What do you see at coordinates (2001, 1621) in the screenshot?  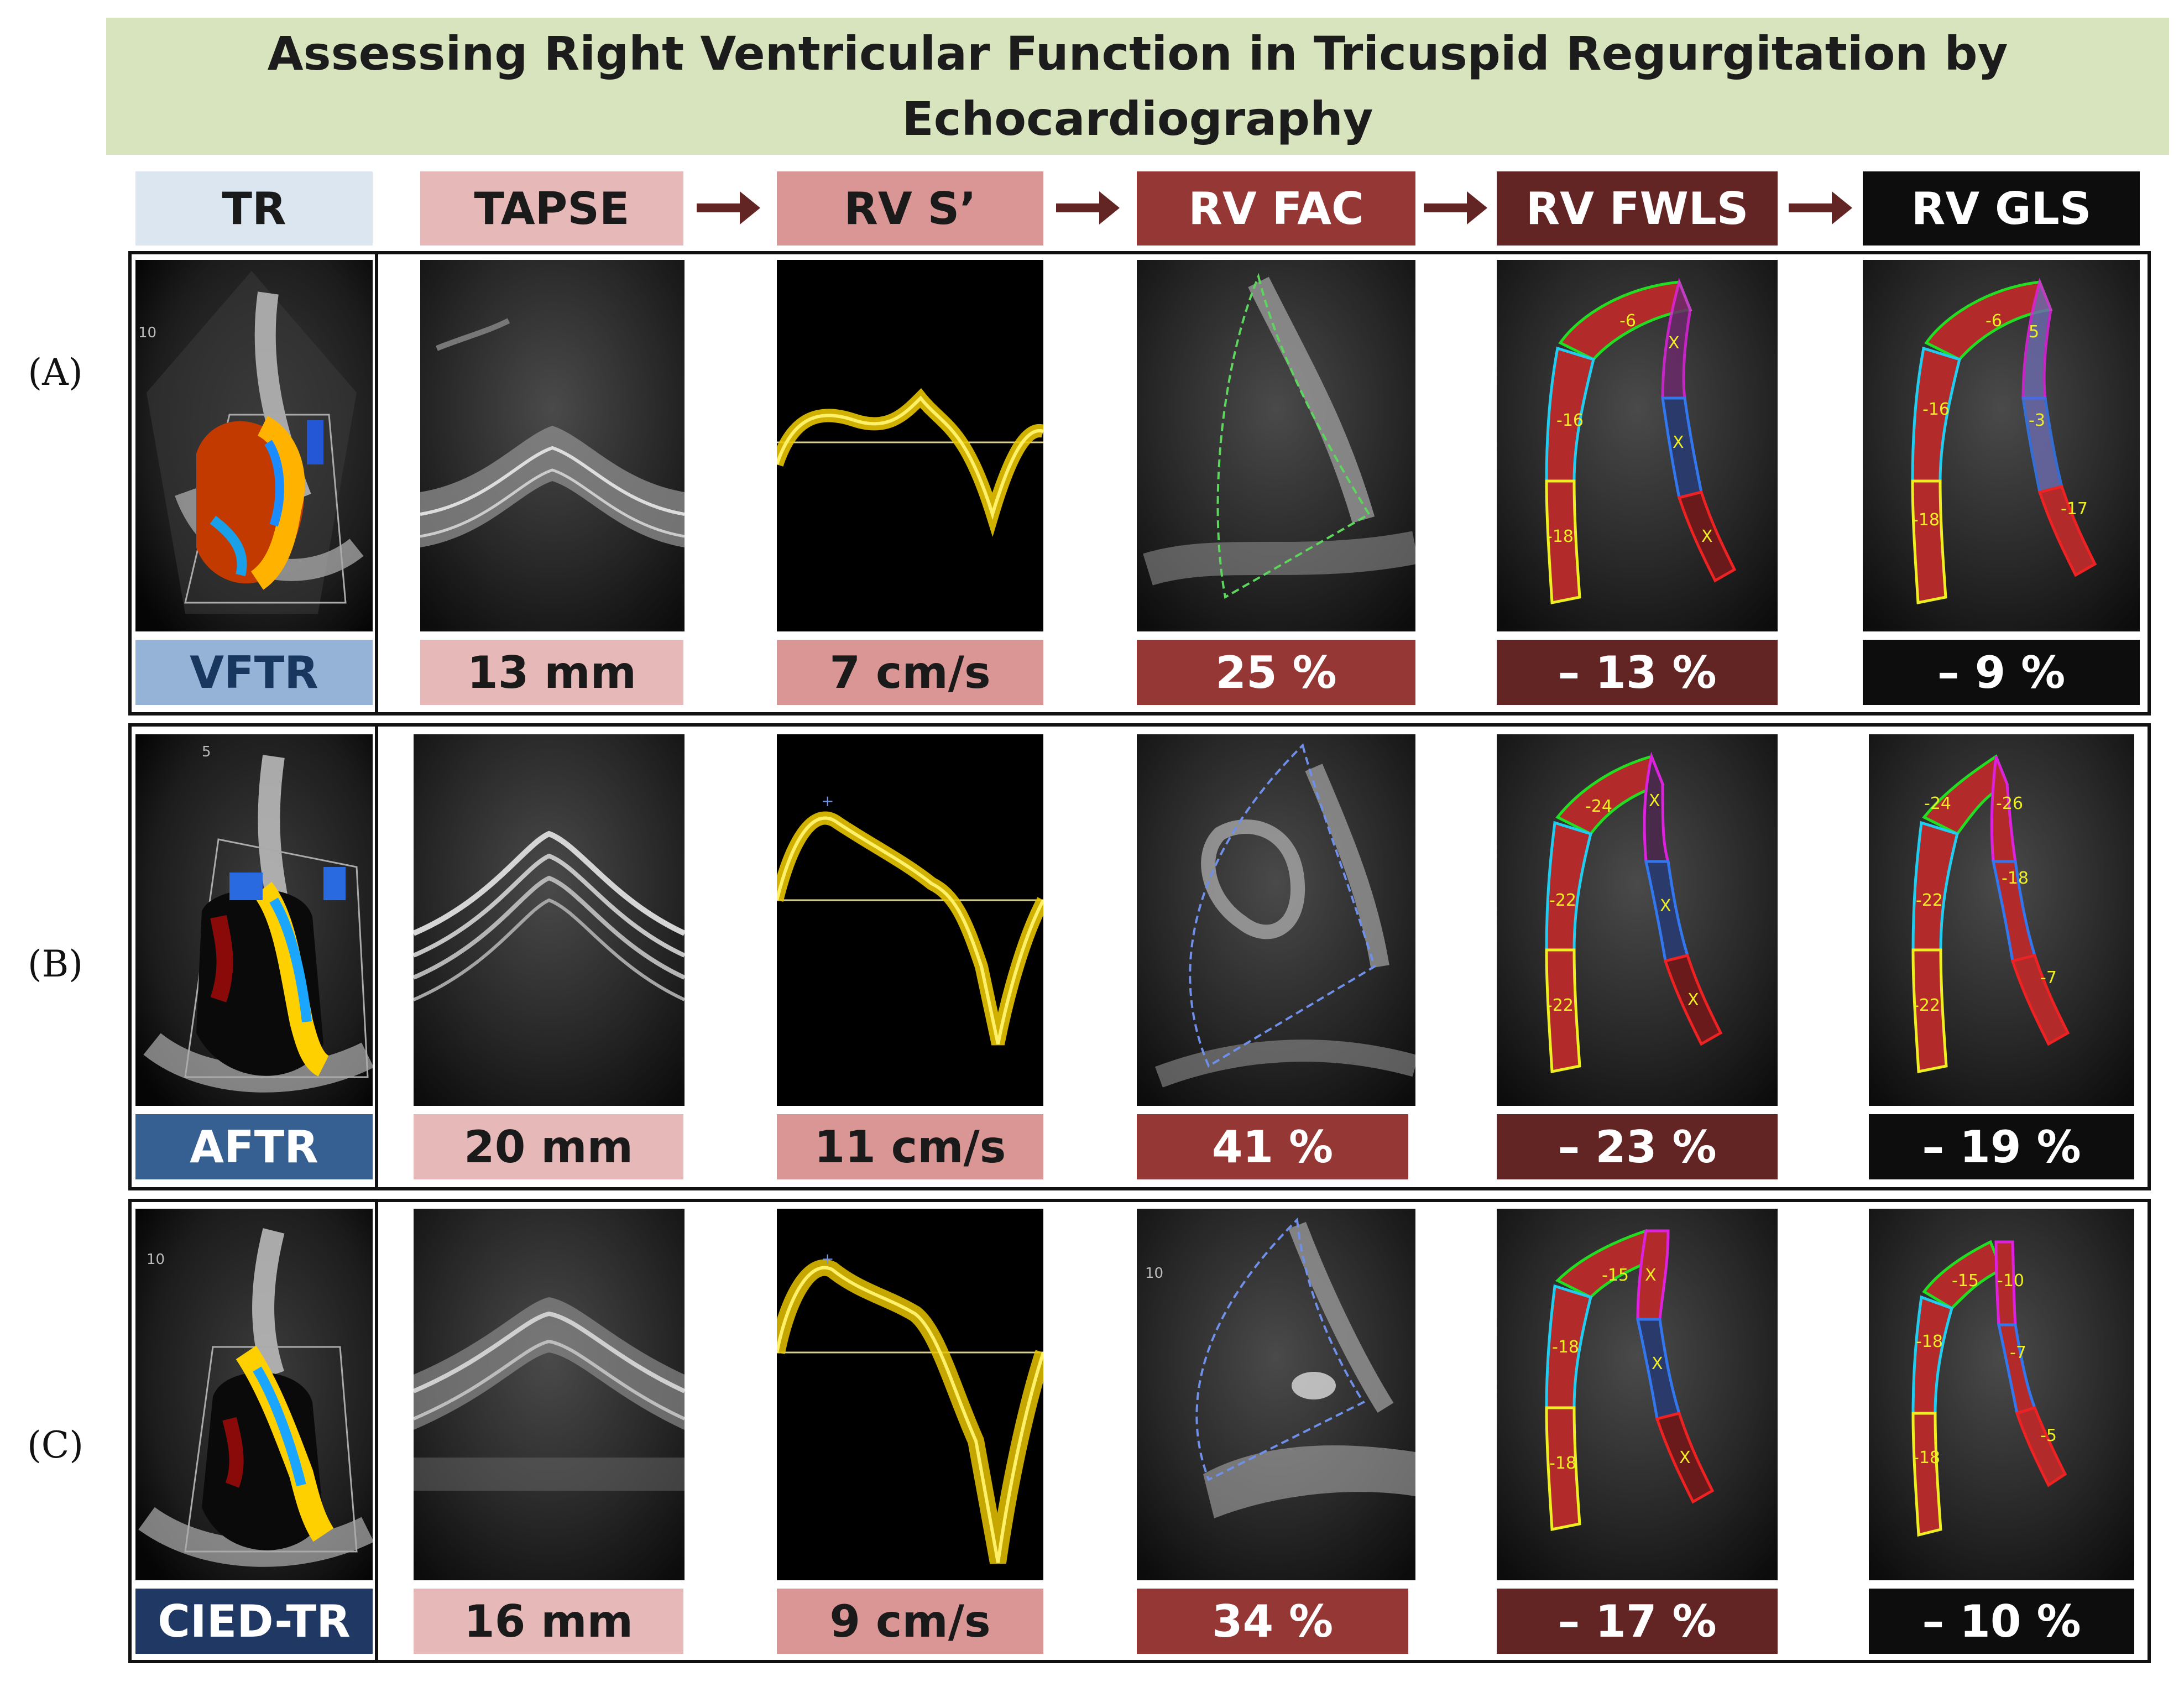 I see `gls-value-text: – 10 %` at bounding box center [2001, 1621].